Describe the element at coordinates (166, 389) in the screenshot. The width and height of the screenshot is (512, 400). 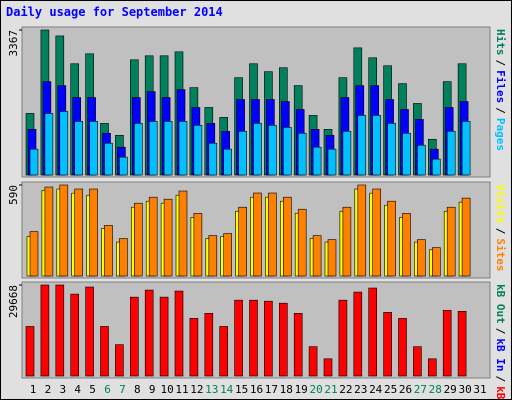
I see `x-tick-label: 10` at that location.